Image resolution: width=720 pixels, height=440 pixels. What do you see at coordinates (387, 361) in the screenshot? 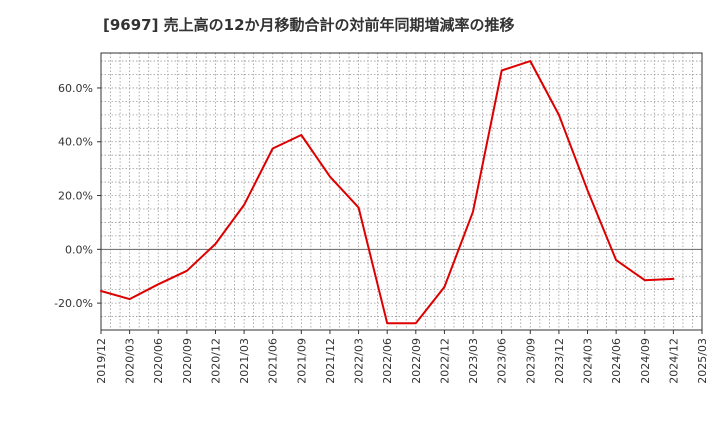
I see `x-tick-label: 2022/06` at bounding box center [387, 361].